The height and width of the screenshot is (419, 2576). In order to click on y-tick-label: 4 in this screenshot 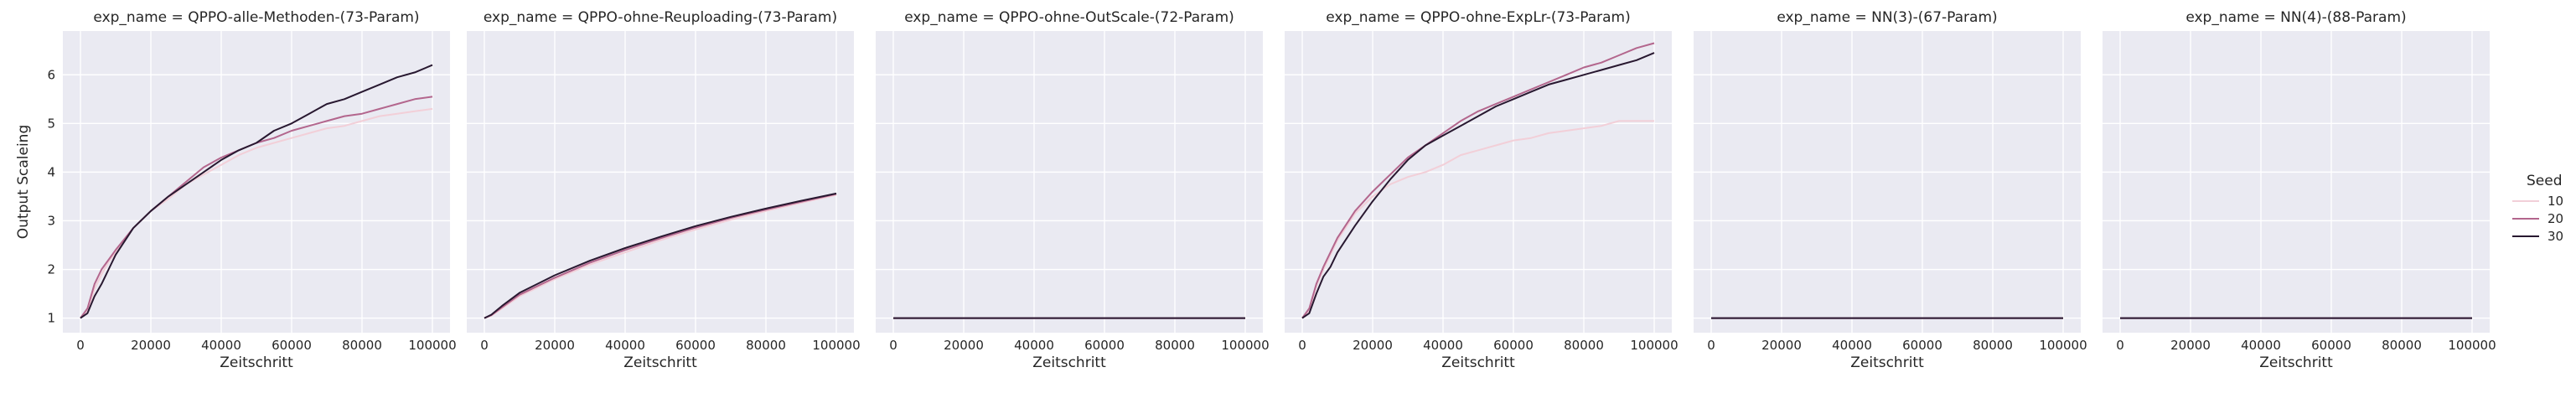, I will do `click(51, 171)`.